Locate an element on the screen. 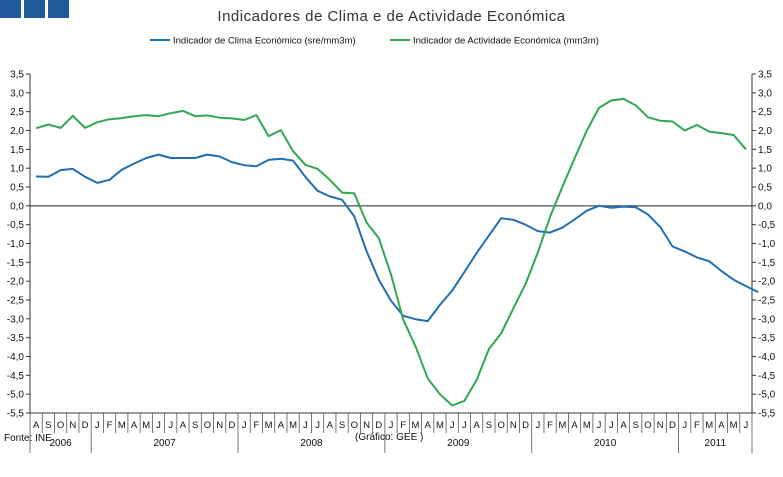 The height and width of the screenshot is (477, 783). y-tick-label-right: 2,5 is located at coordinates (765, 112).